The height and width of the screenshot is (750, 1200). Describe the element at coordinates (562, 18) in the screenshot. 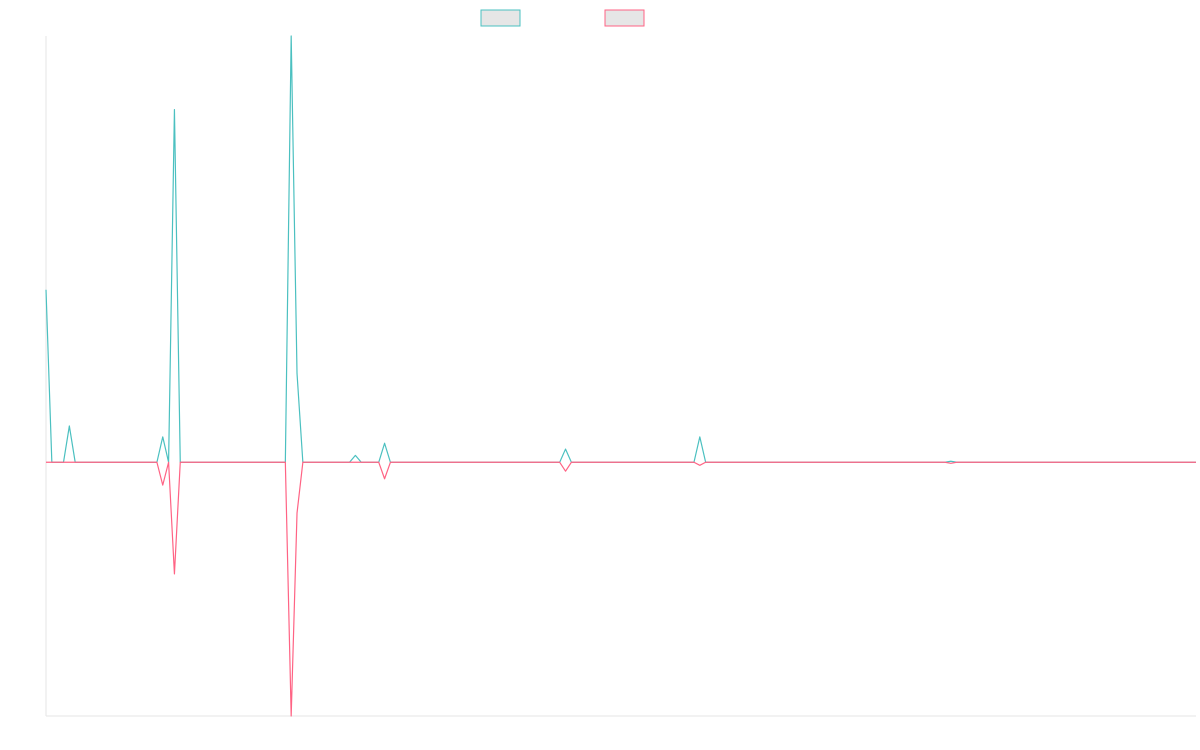

I see `legend` at that location.